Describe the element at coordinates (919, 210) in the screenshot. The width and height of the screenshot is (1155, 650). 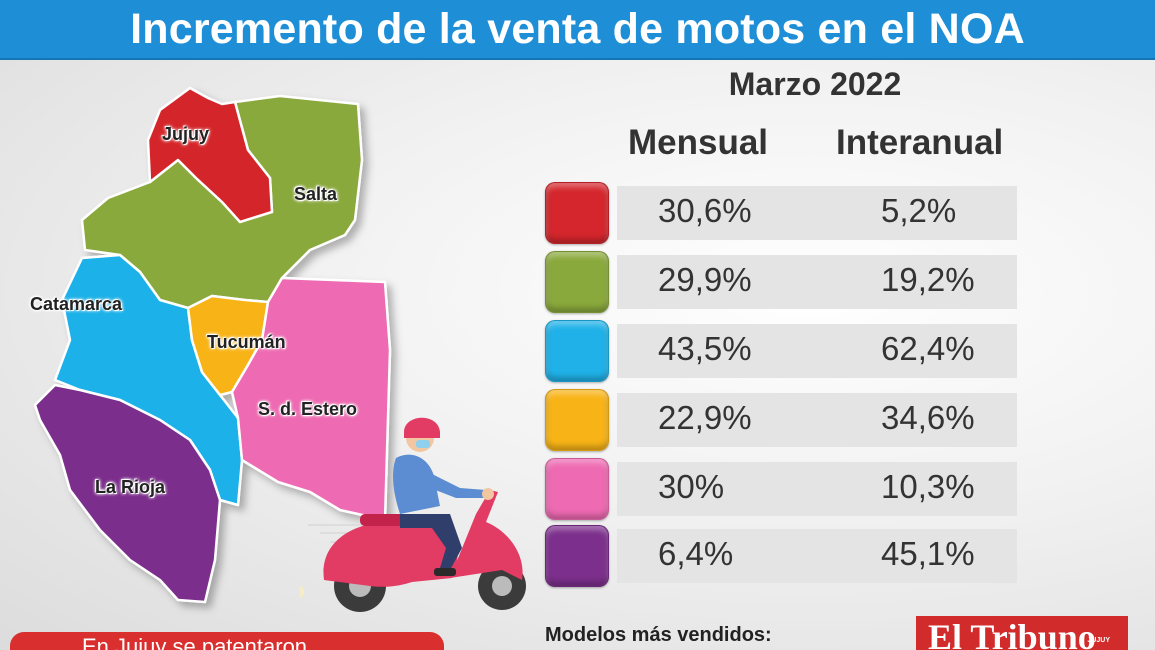
I see `yearly-value: 5,2%` at that location.